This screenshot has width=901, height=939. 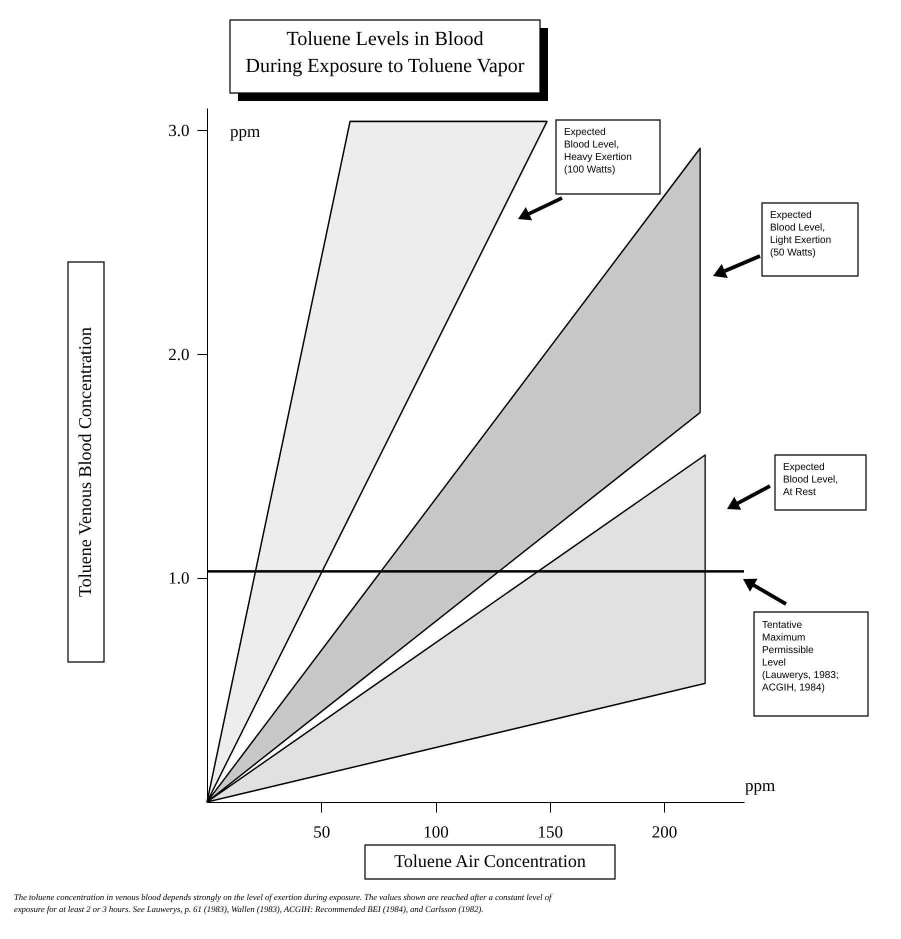 What do you see at coordinates (551, 832) in the screenshot?
I see `x-tick-label: 150` at bounding box center [551, 832].